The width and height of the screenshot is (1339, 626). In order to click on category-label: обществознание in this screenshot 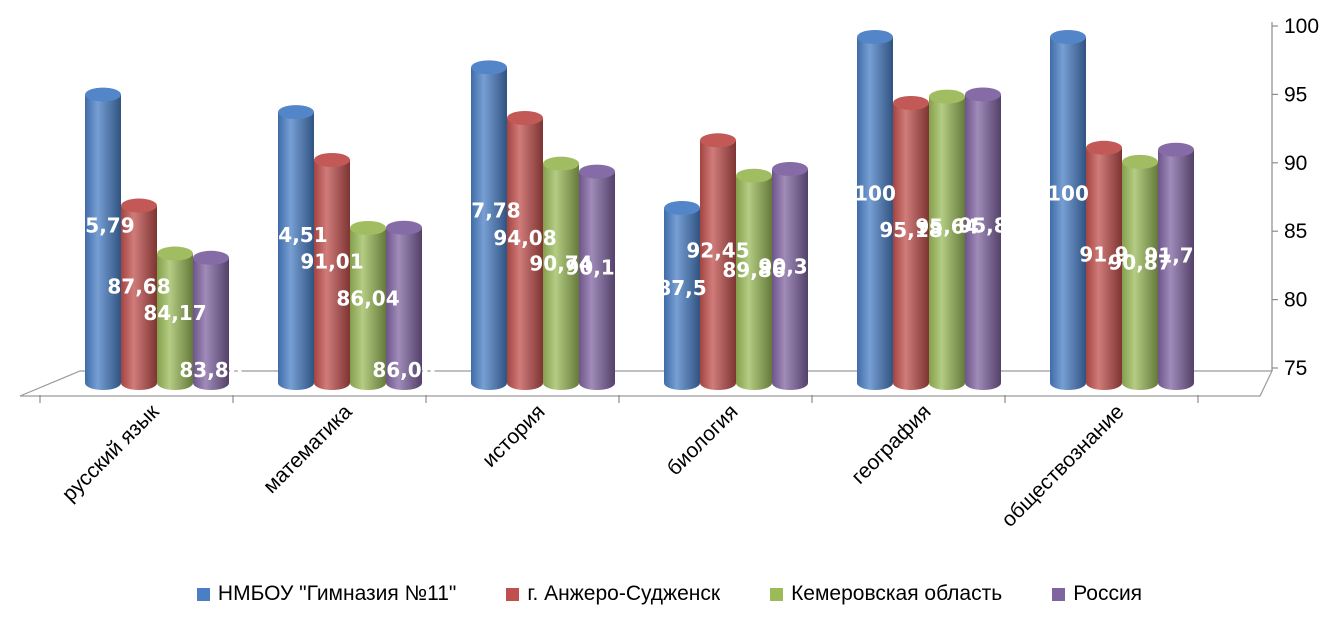, I will do `click(1062, 465)`.